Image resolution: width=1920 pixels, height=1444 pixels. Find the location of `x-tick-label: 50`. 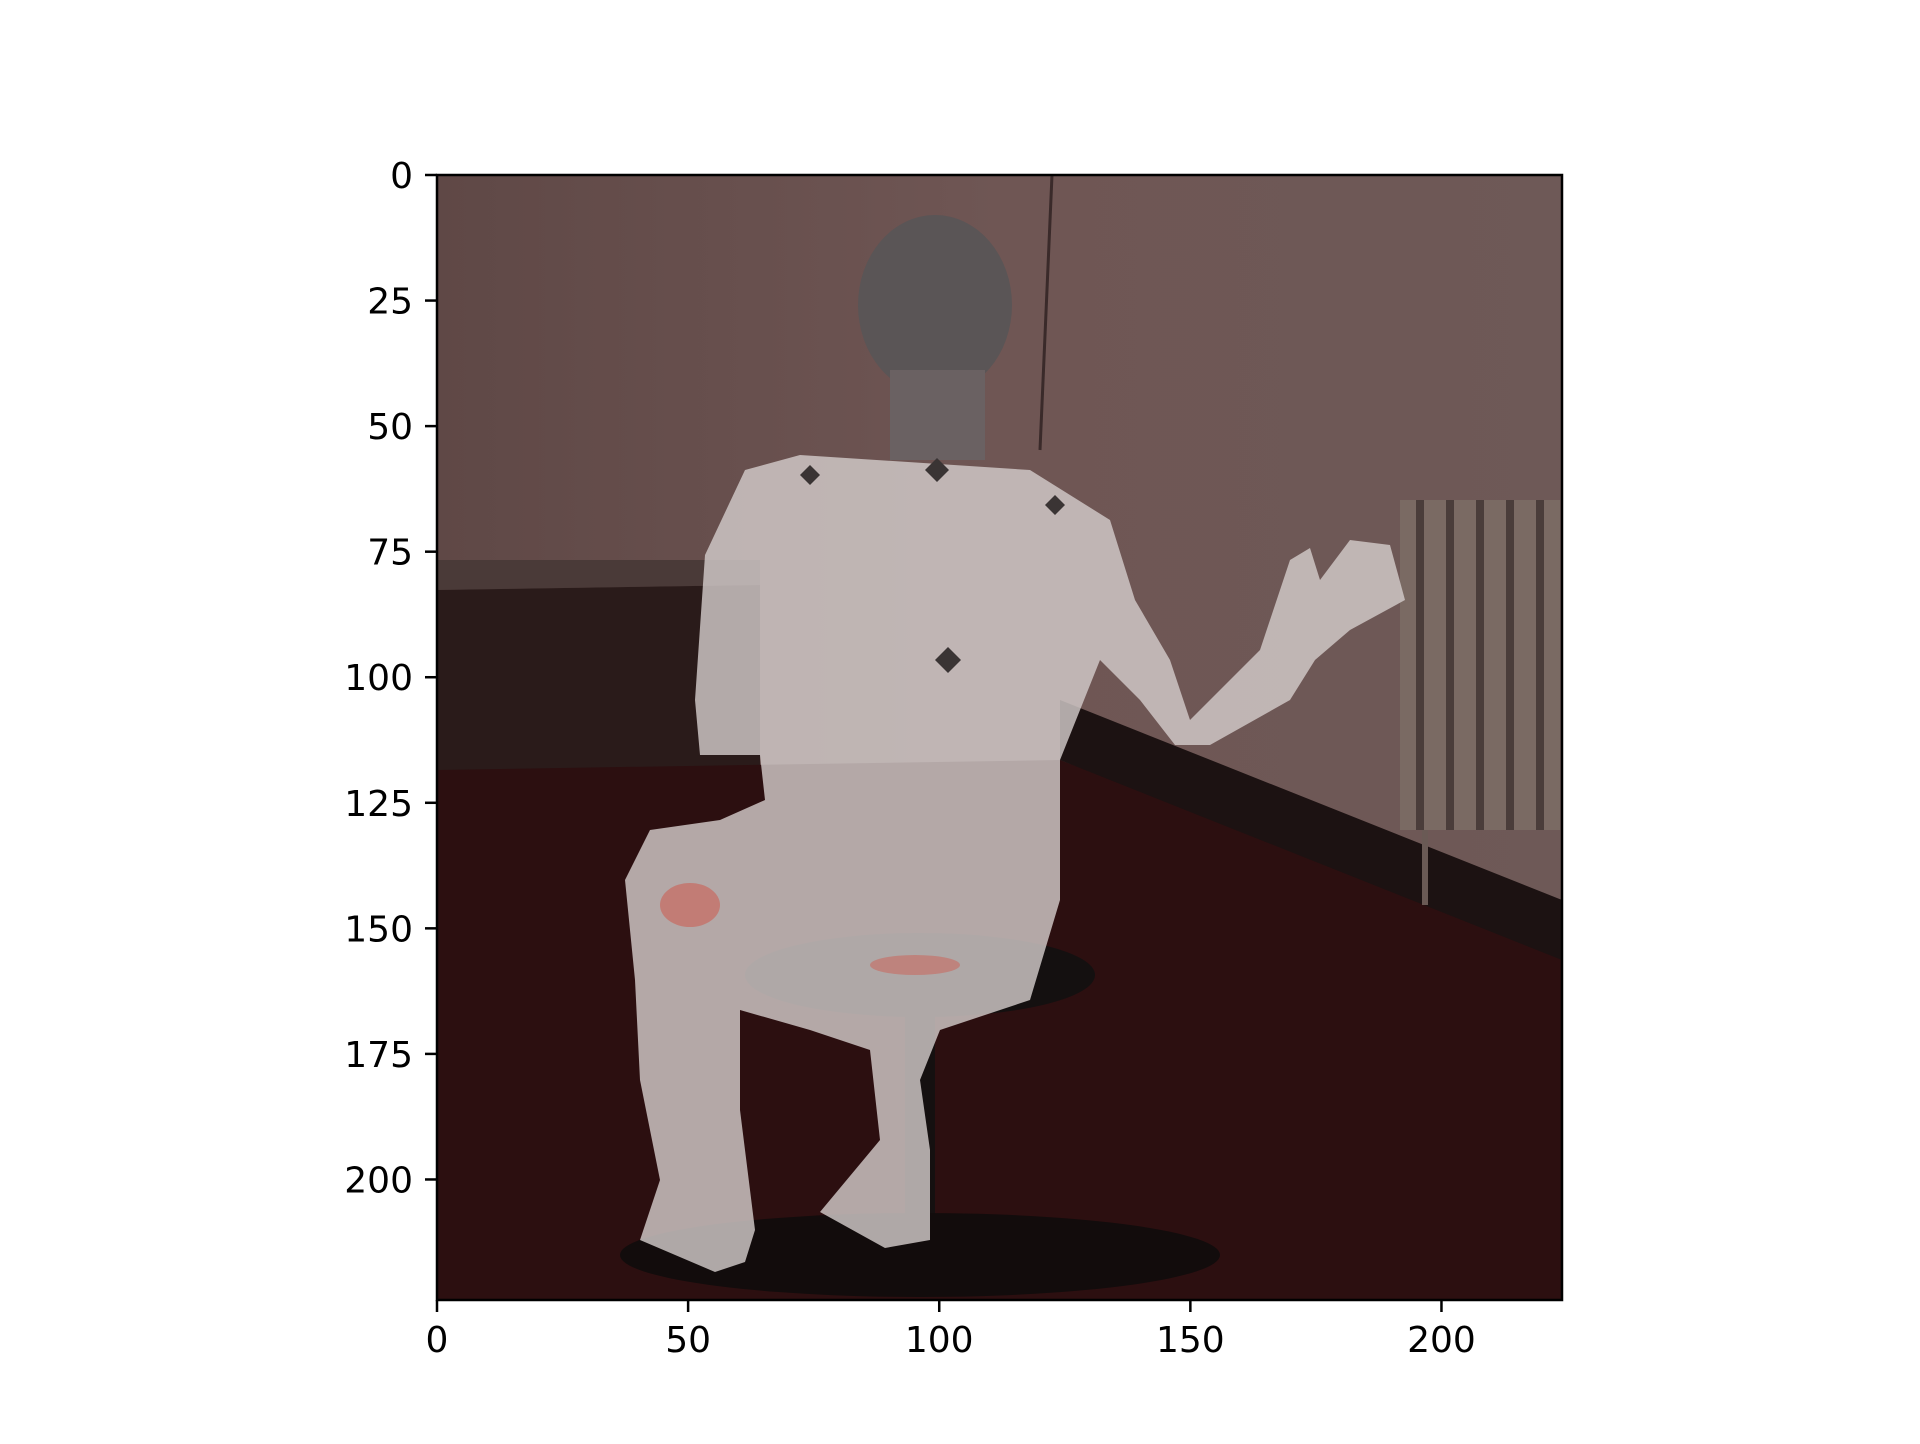

x-tick-label: 50 is located at coordinates (688, 1340).